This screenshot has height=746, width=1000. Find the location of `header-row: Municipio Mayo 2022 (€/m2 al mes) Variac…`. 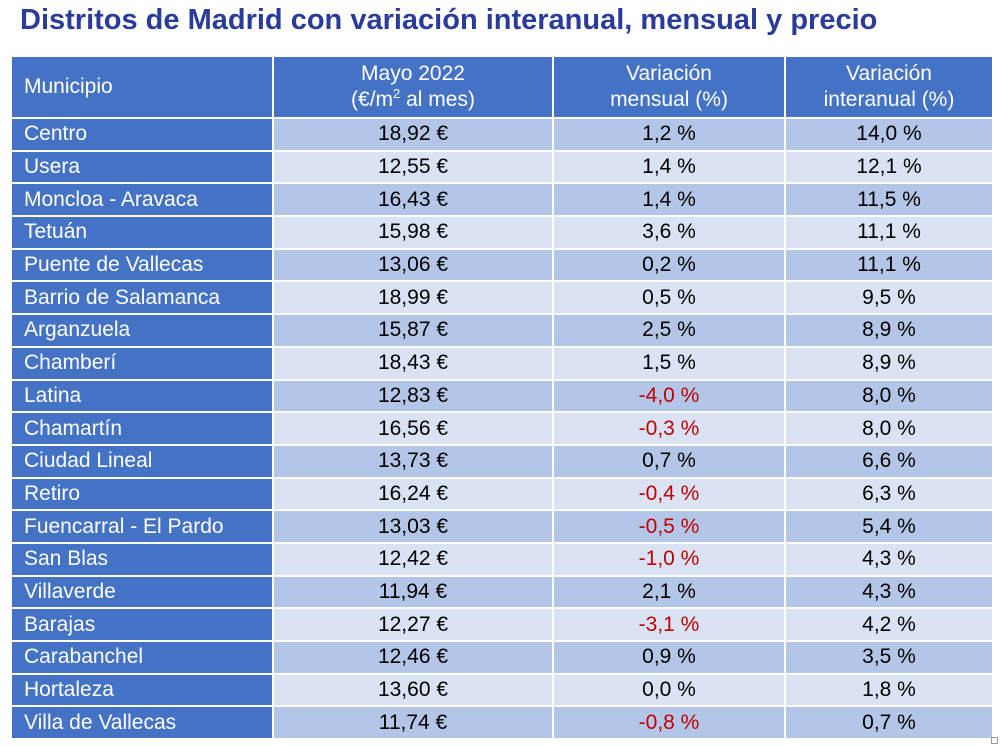

header-row: Municipio Mayo 2022 (€/m2 al mes) Variac… is located at coordinates (502, 87).